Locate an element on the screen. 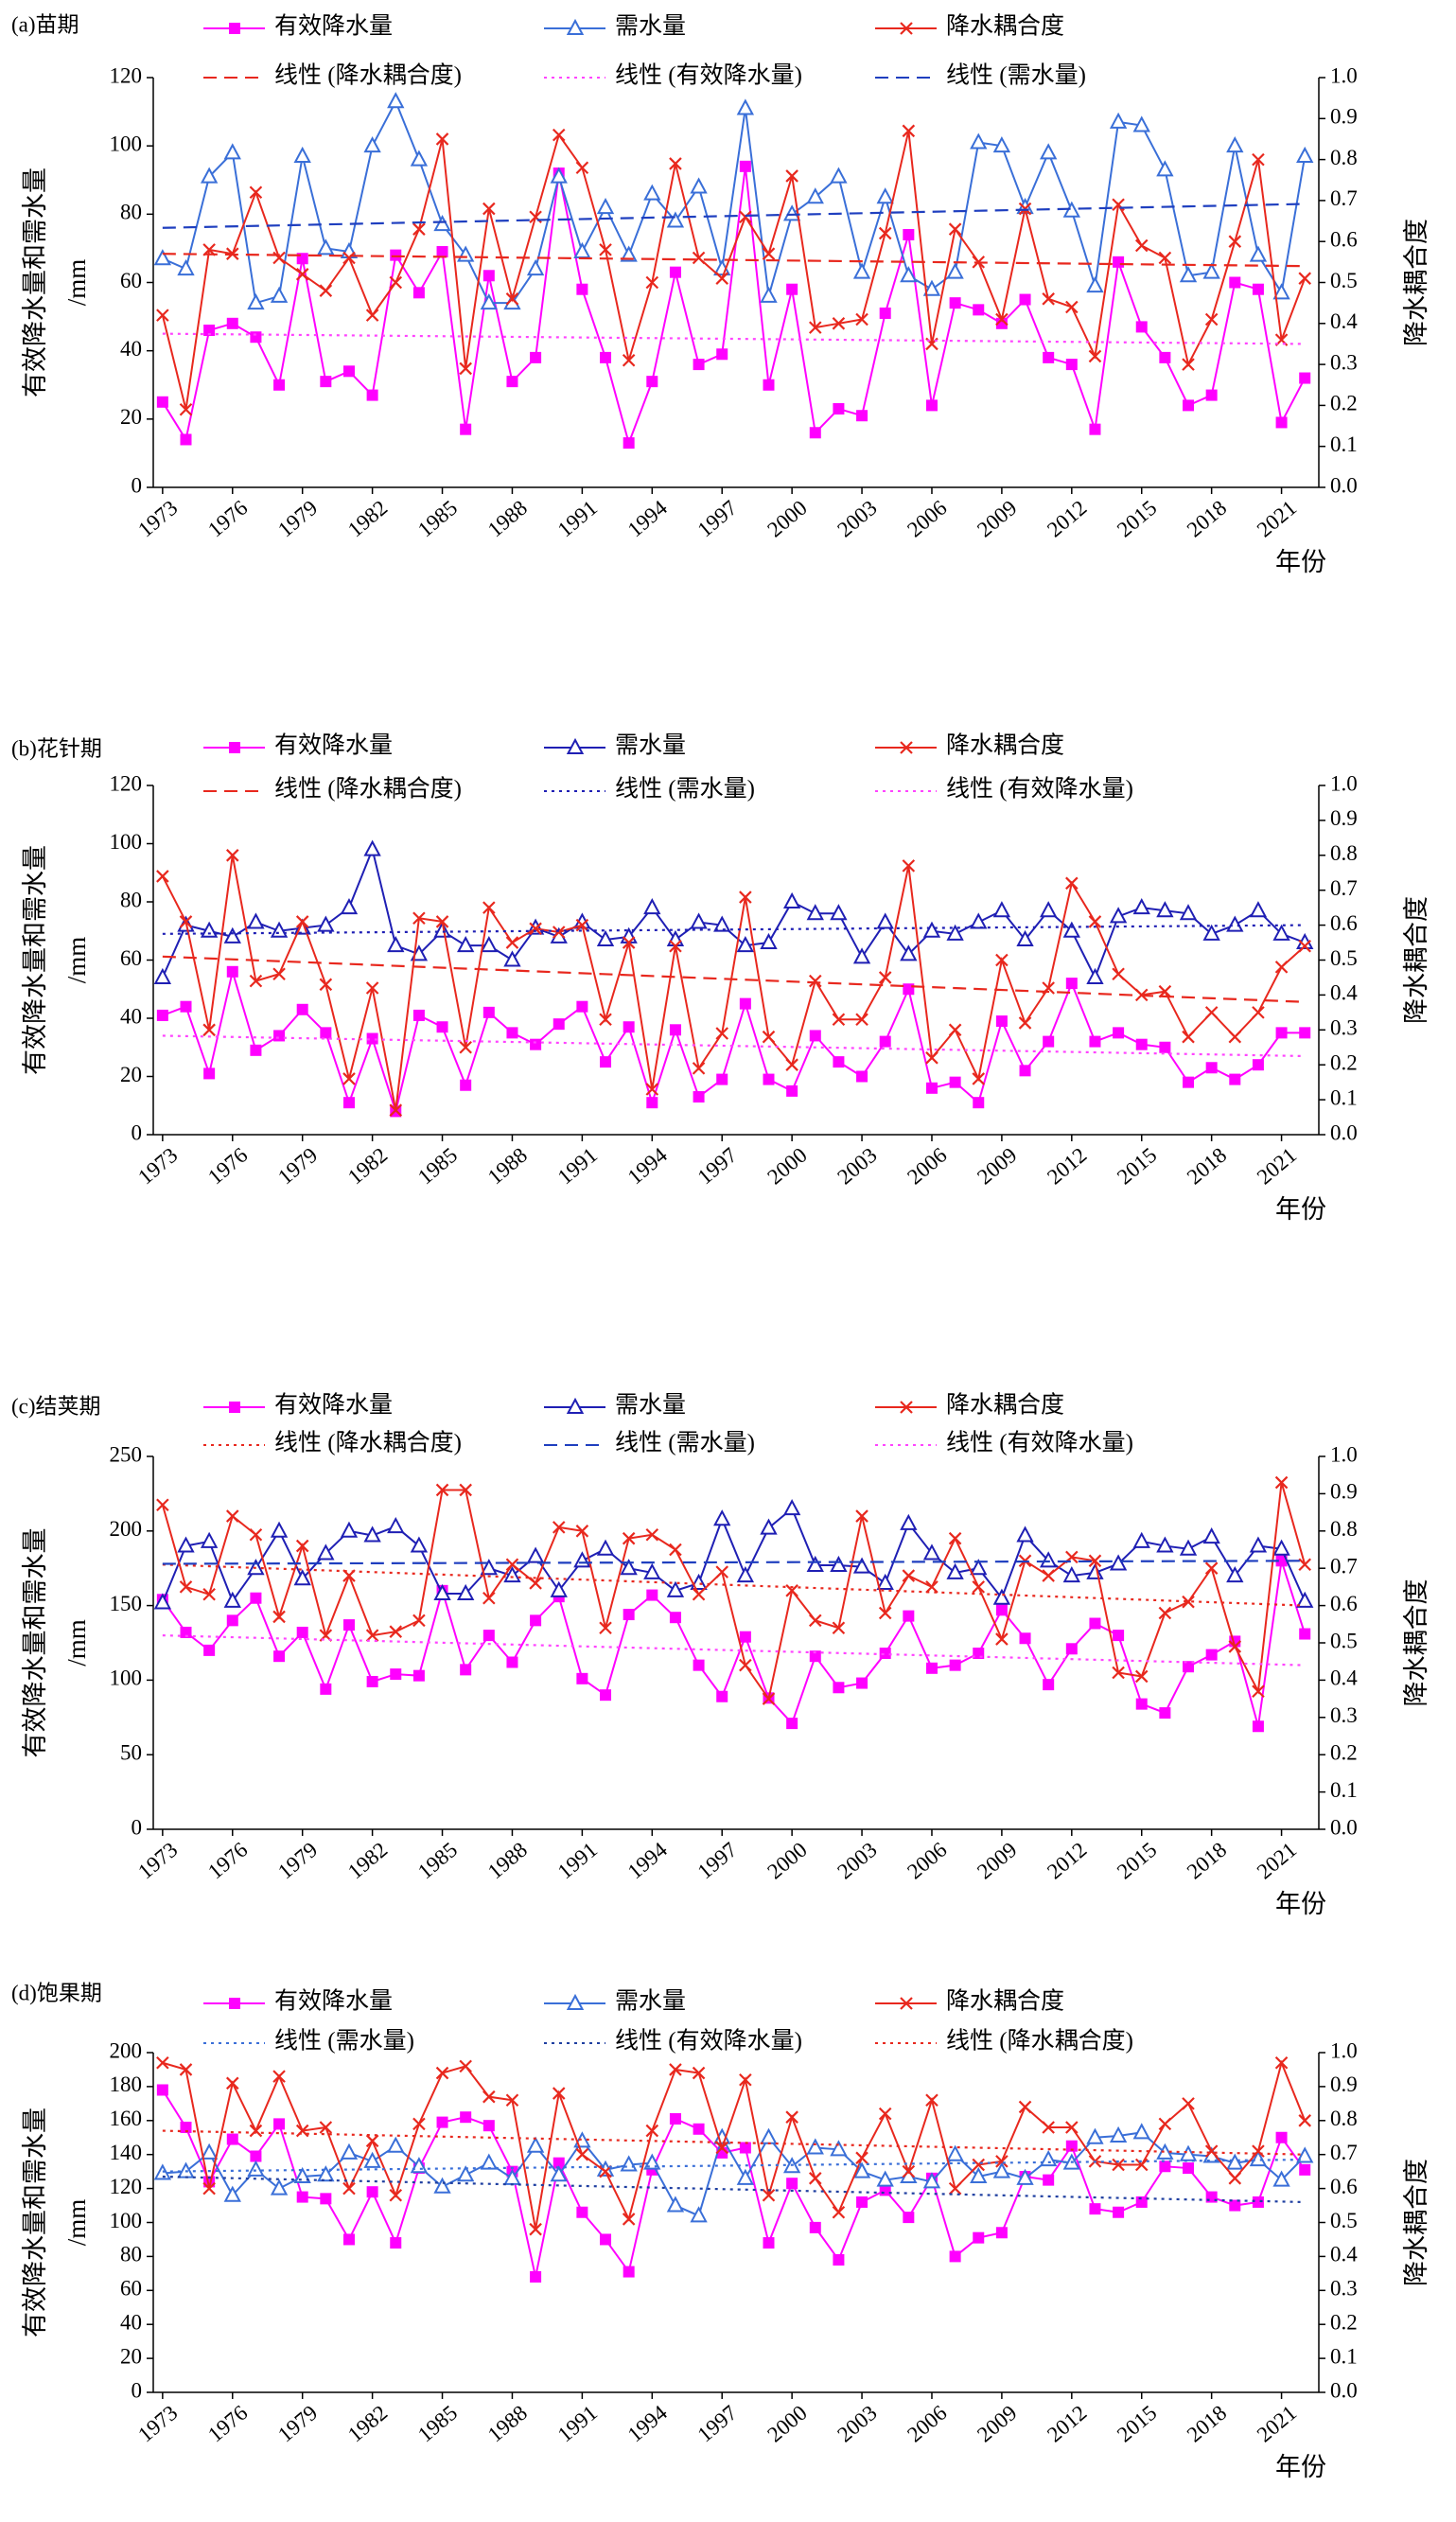 This screenshot has width=1456, height=2522. y-tick-label: 140 is located at coordinates (126, 2152).